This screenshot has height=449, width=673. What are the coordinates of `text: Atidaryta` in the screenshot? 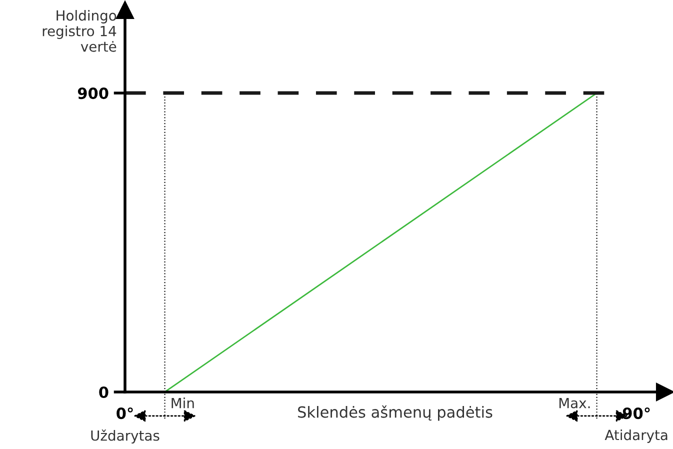 It's located at (636, 436).